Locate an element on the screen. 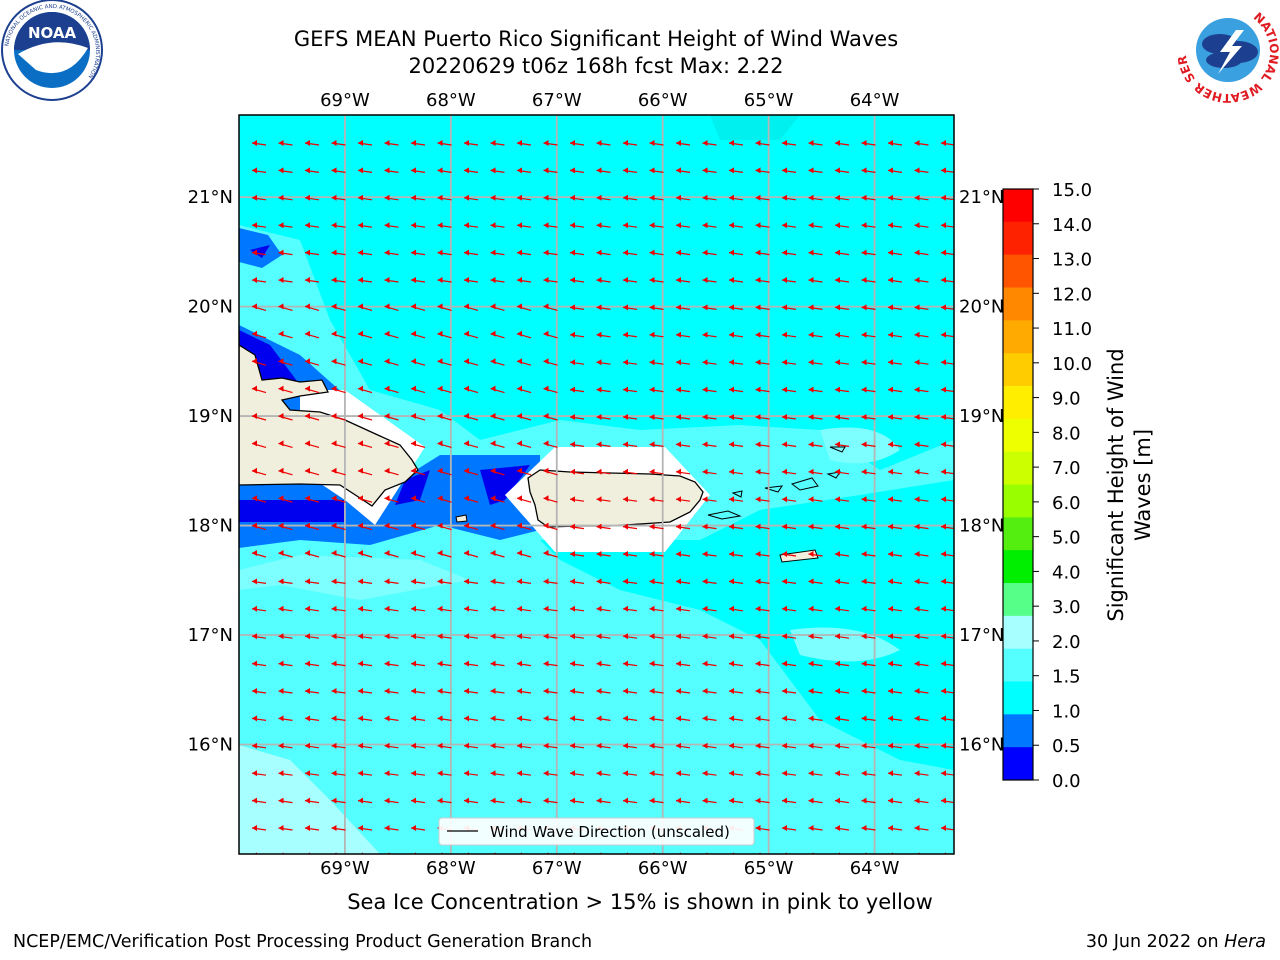 Image resolution: width=1280 pixels, height=960 pixels. colorbar-label-line1: Significant Height of Wind is located at coordinates (1116, 484).